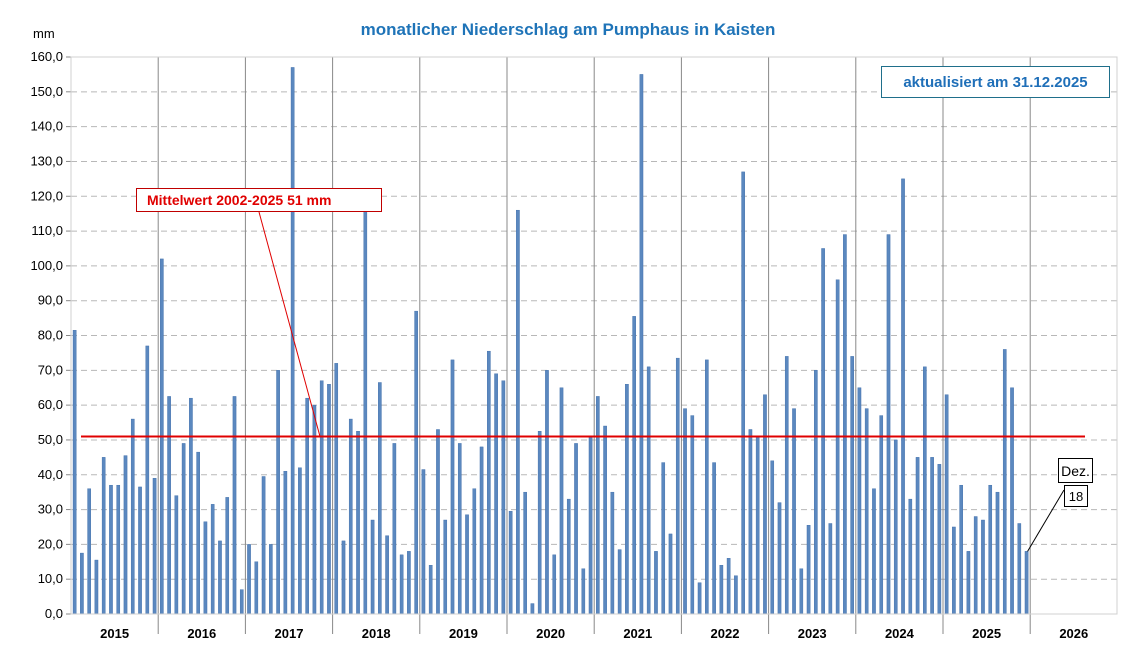 The image size is (1142, 658). Describe the element at coordinates (47, 230) in the screenshot. I see `y-tick-label: 110,0` at that location.